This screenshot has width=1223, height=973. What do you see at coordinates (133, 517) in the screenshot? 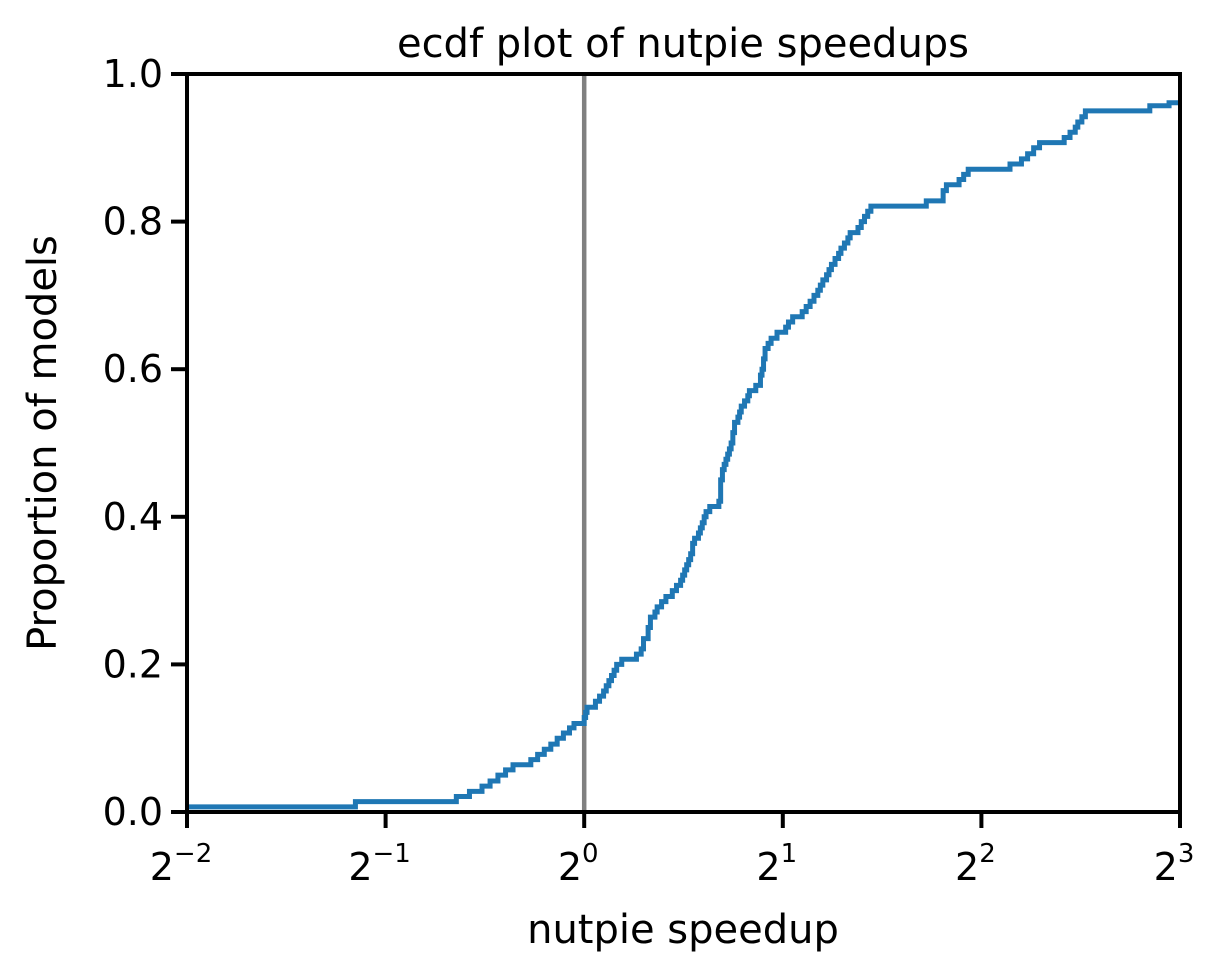
I see `y-tick-label: 0.4` at bounding box center [133, 517].